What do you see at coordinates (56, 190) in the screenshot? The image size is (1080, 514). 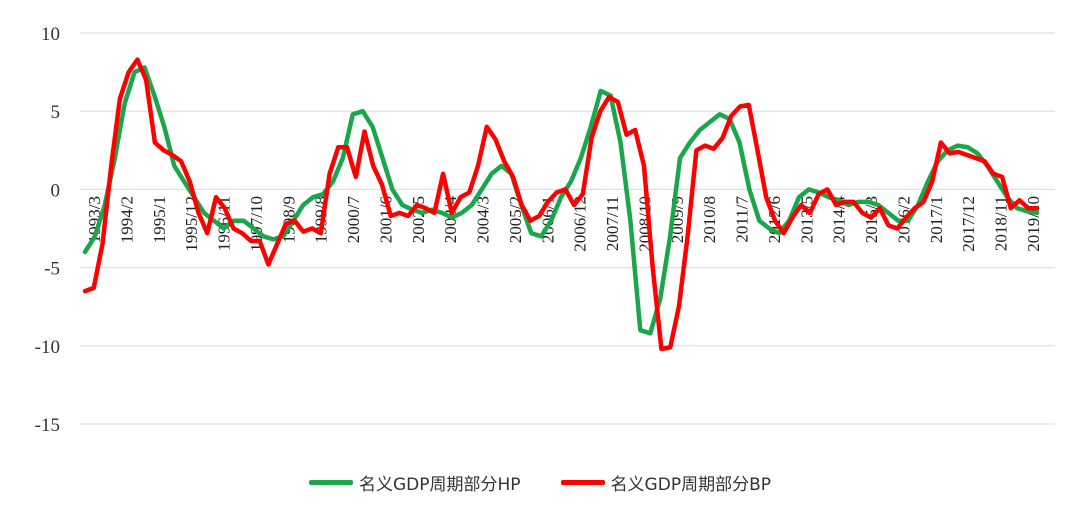 I see `y-tick-label: 0` at bounding box center [56, 190].